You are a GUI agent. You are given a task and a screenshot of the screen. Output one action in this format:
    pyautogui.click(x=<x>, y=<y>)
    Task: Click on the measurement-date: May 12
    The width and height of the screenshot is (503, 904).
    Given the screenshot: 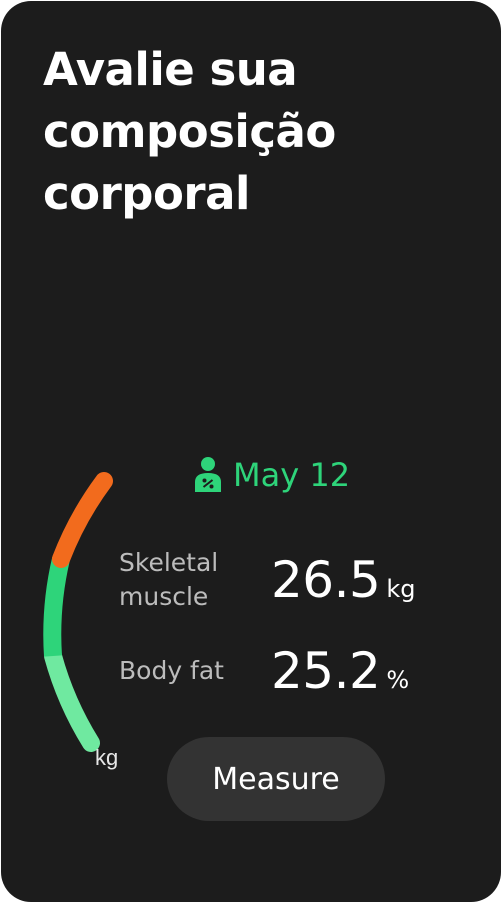 What is the action you would take?
    pyautogui.click(x=292, y=475)
    